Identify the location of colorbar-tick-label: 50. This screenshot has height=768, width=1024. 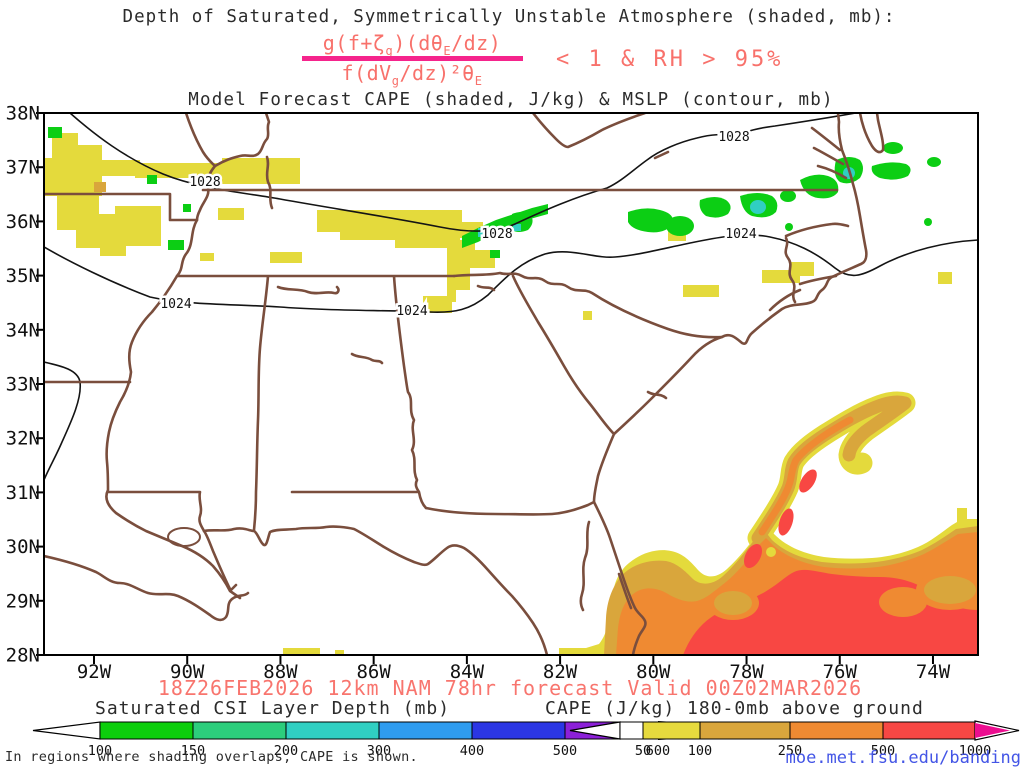
(643, 751).